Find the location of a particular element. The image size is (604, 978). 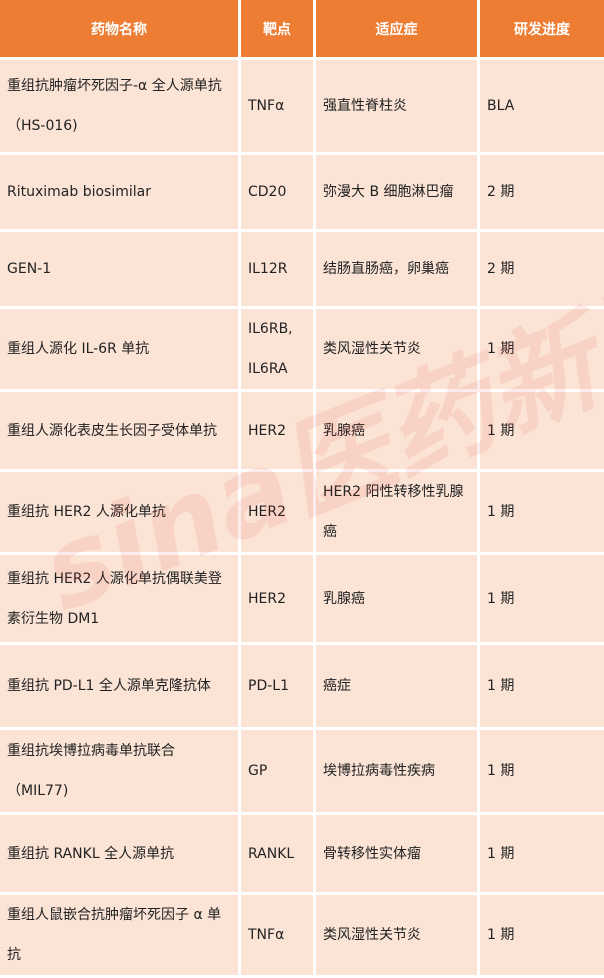

table-row: GEN-1 IL12R 结肠直肠癌，卵巢癌 2 期 is located at coordinates (302, 269).